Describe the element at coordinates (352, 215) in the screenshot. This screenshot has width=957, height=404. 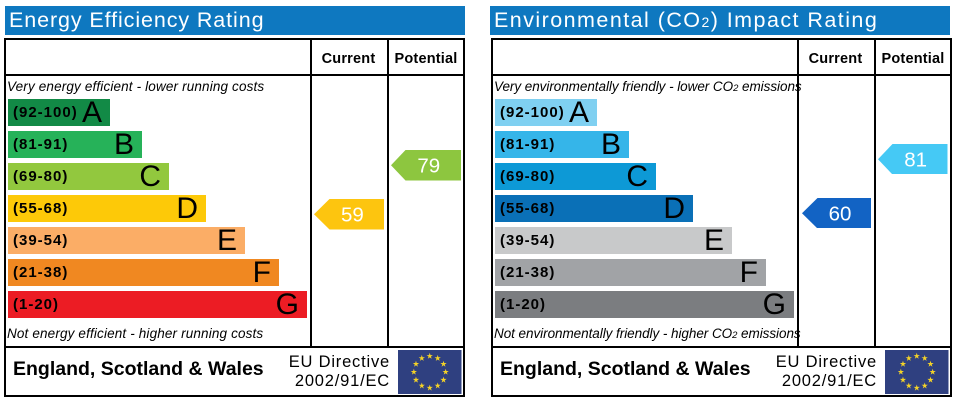
I see `svg-text: 59` at that location.